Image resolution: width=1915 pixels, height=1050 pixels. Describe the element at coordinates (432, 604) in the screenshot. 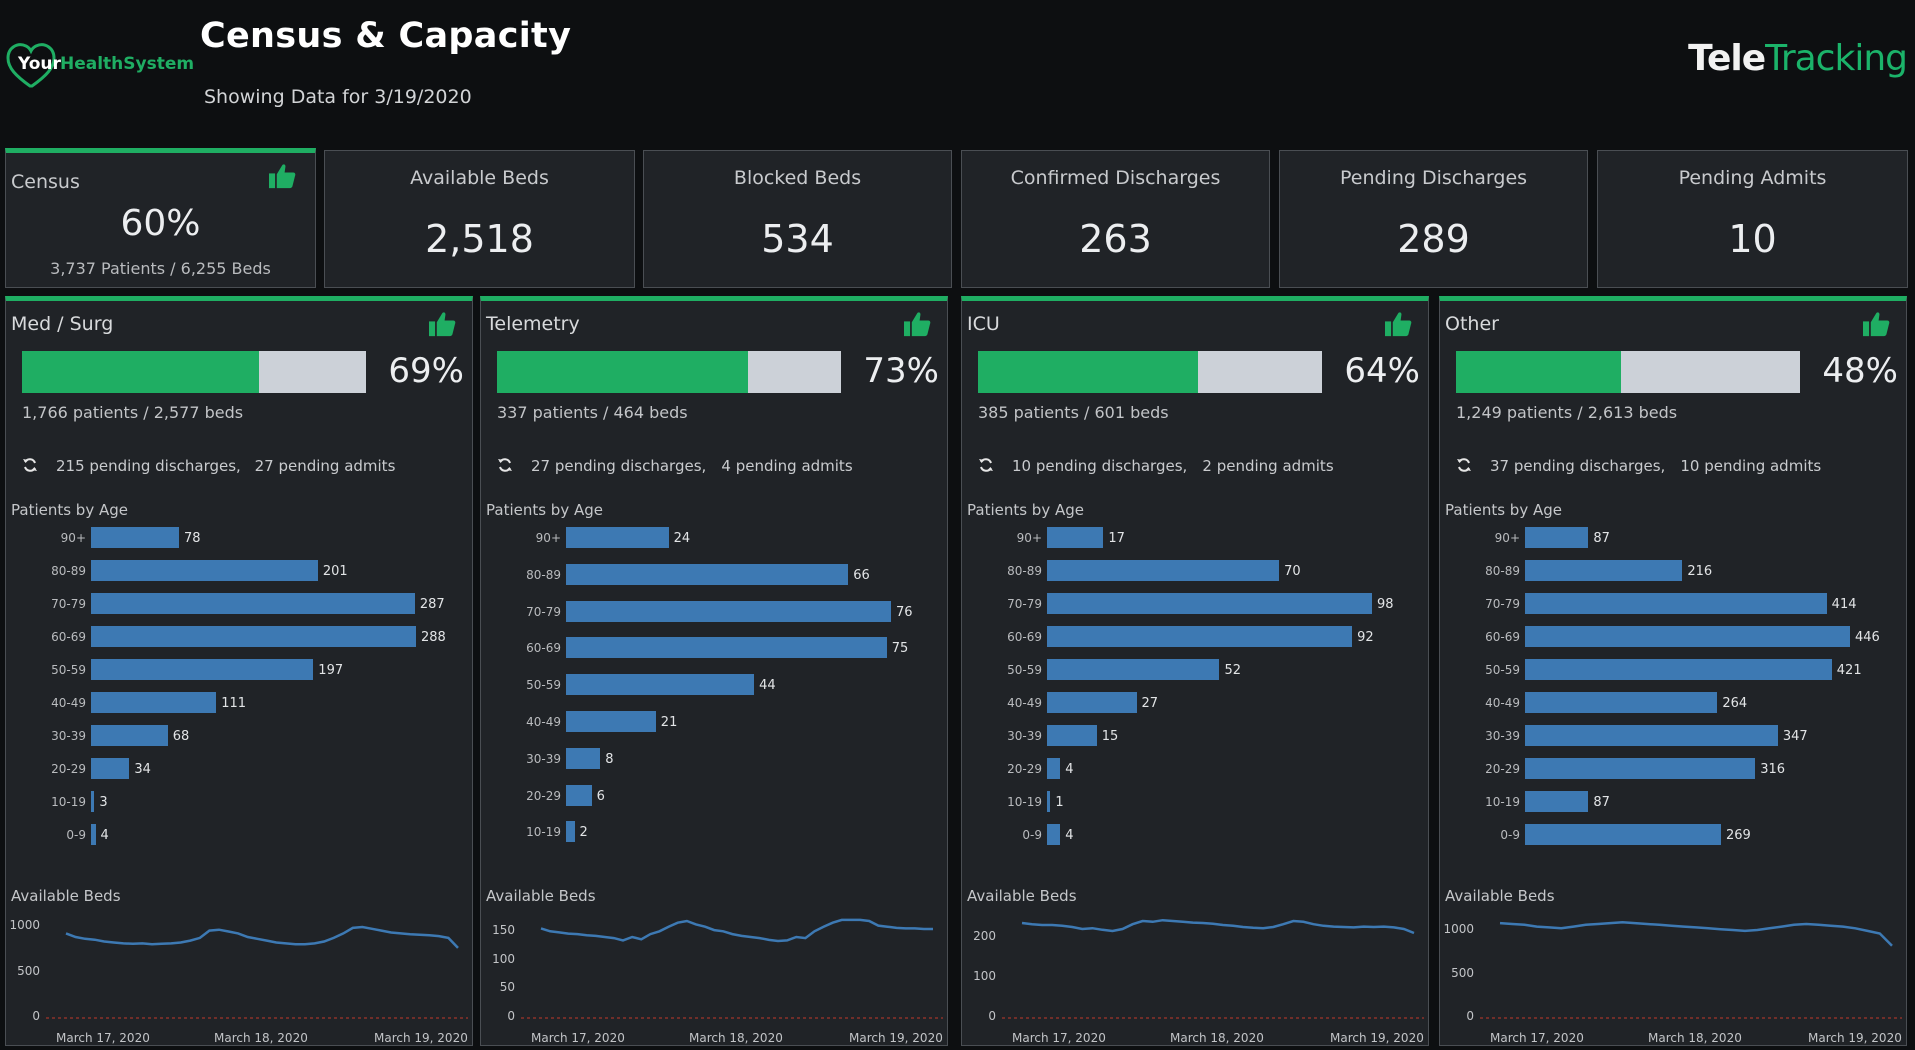

I see `age-bar-value: 287` at that location.